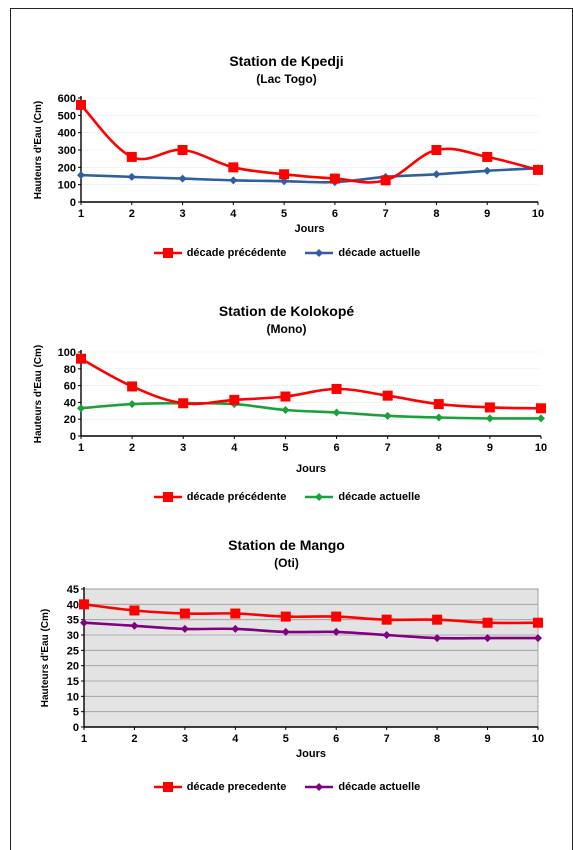  What do you see at coordinates (67, 353) in the screenshot?
I see `y-tick-label: 100` at bounding box center [67, 353].